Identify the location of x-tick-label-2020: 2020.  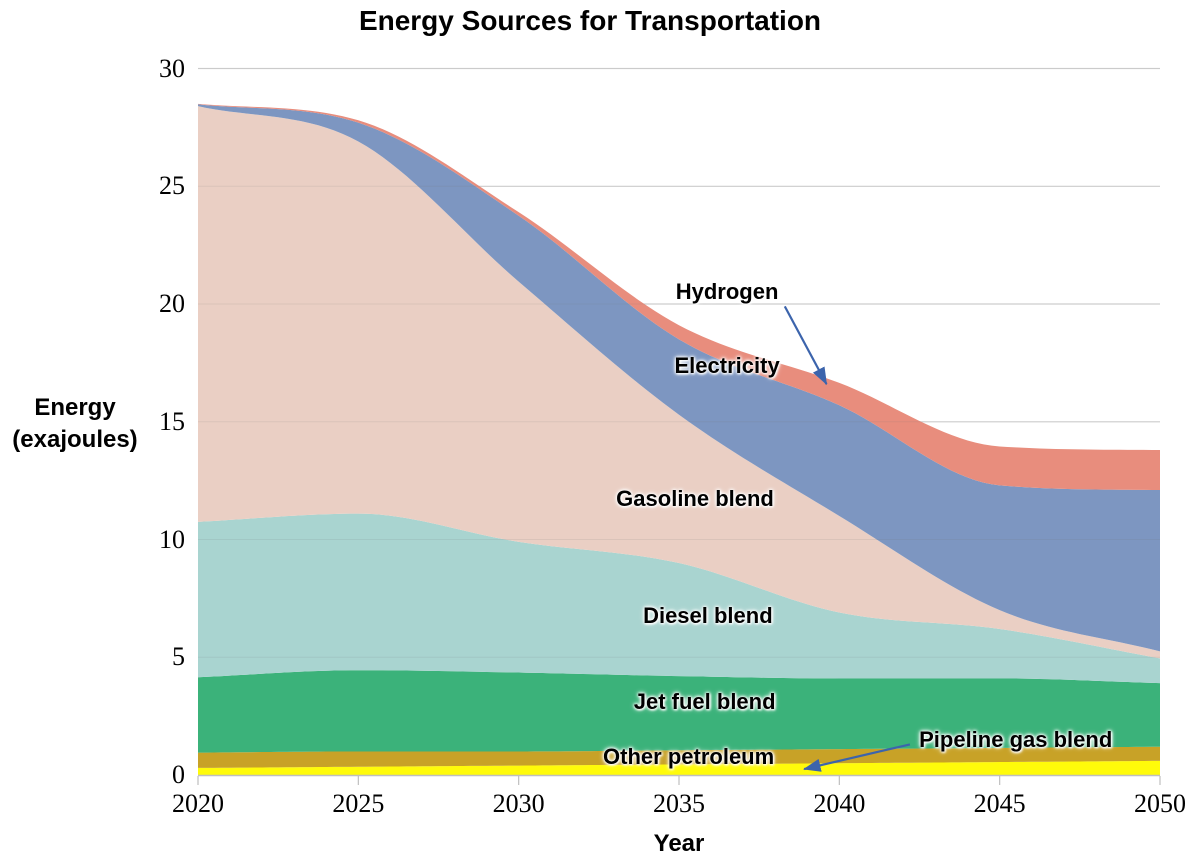
(198, 803).